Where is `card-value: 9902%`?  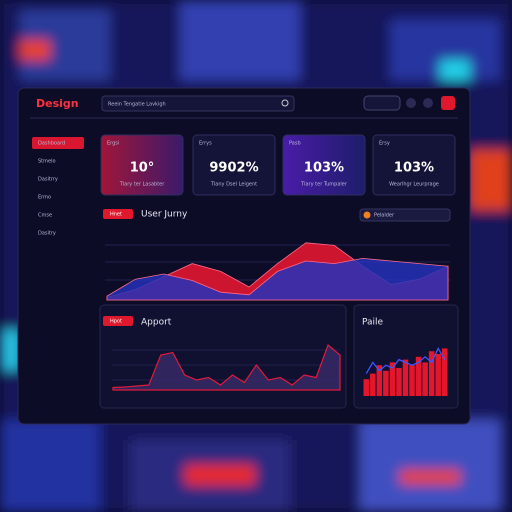
card-value: 9902% is located at coordinates (233, 168).